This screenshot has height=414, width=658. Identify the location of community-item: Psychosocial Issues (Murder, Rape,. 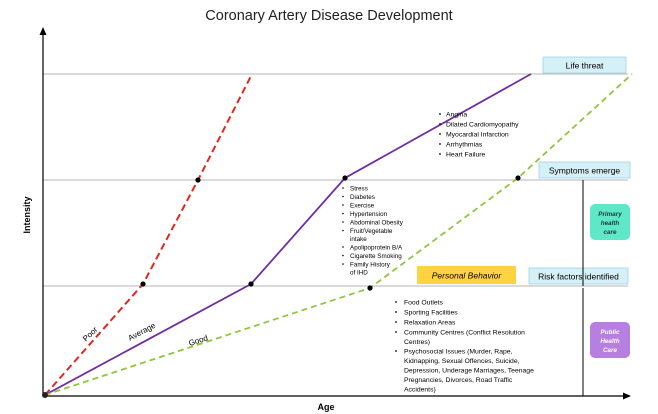
(458, 352).